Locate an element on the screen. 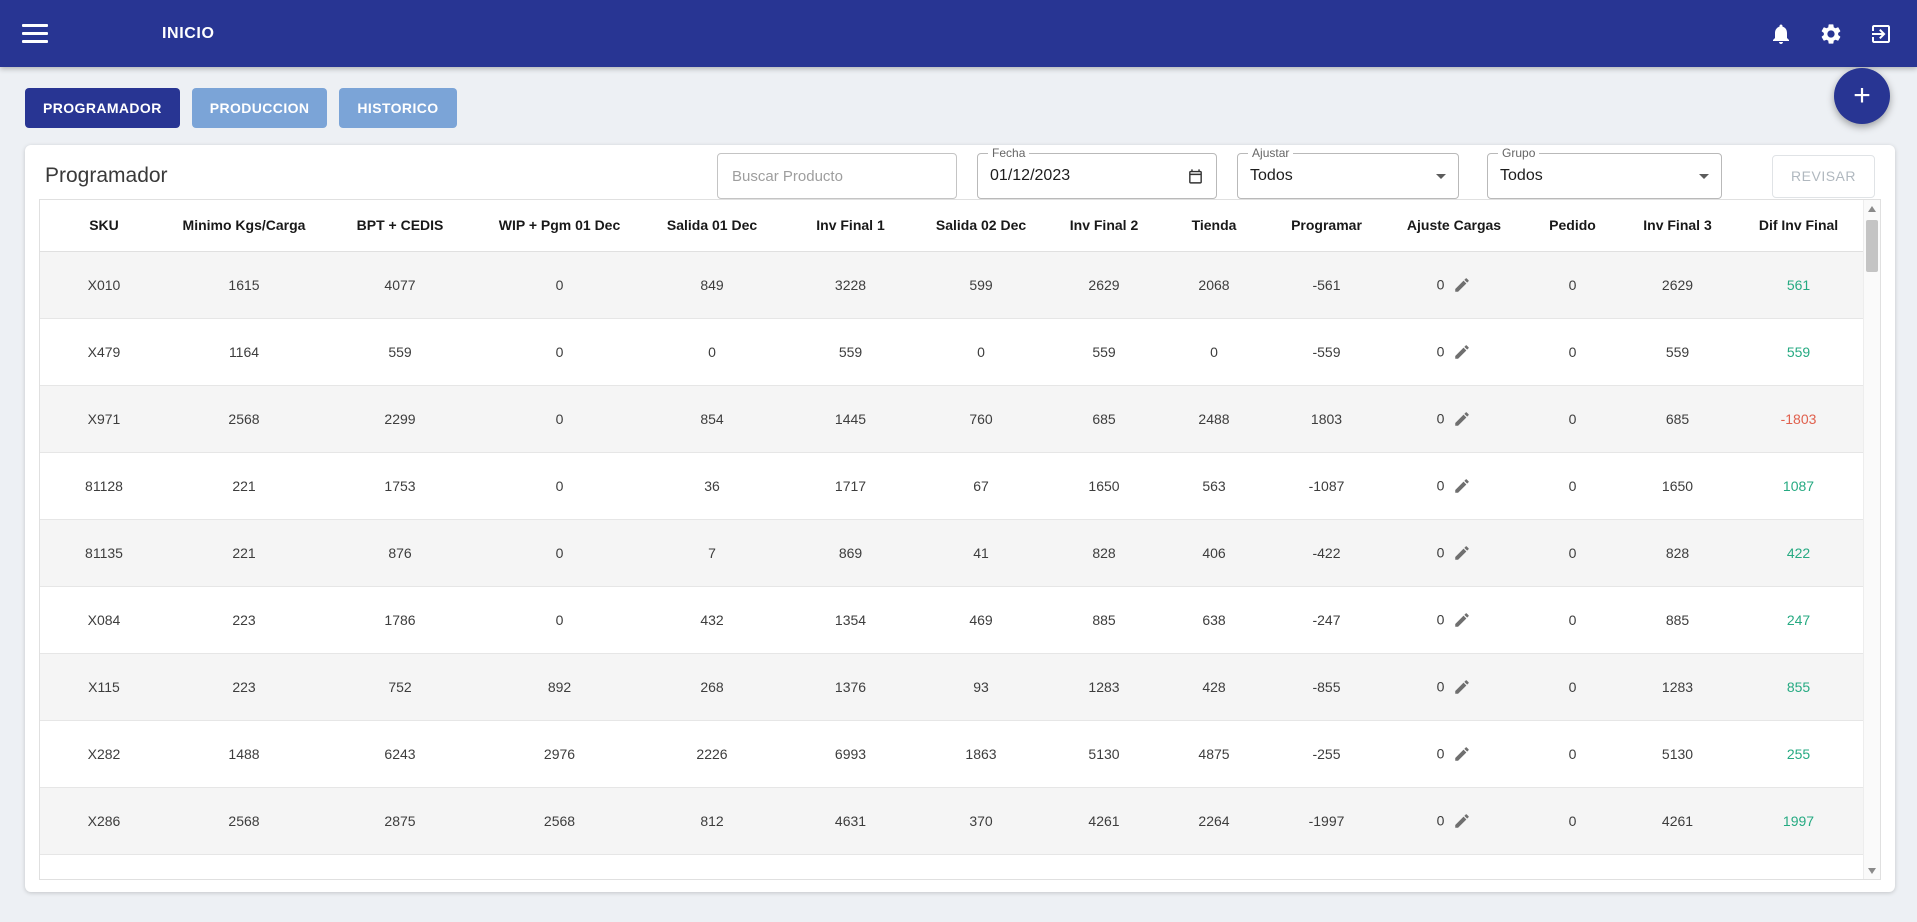  ajustar-select-value: Todos is located at coordinates (1271, 175).